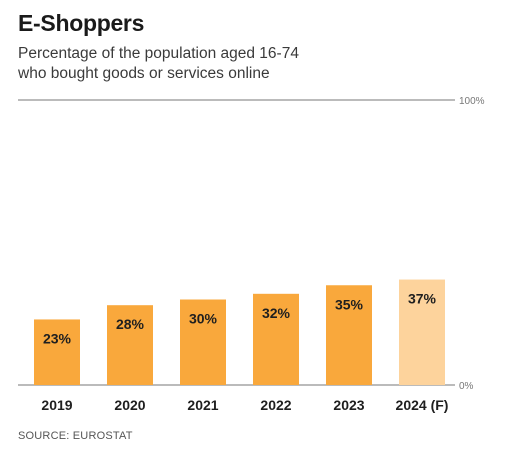 Image resolution: width=505 pixels, height=465 pixels. What do you see at coordinates (81, 23) in the screenshot?
I see `chart-title: E-Shoppers` at bounding box center [81, 23].